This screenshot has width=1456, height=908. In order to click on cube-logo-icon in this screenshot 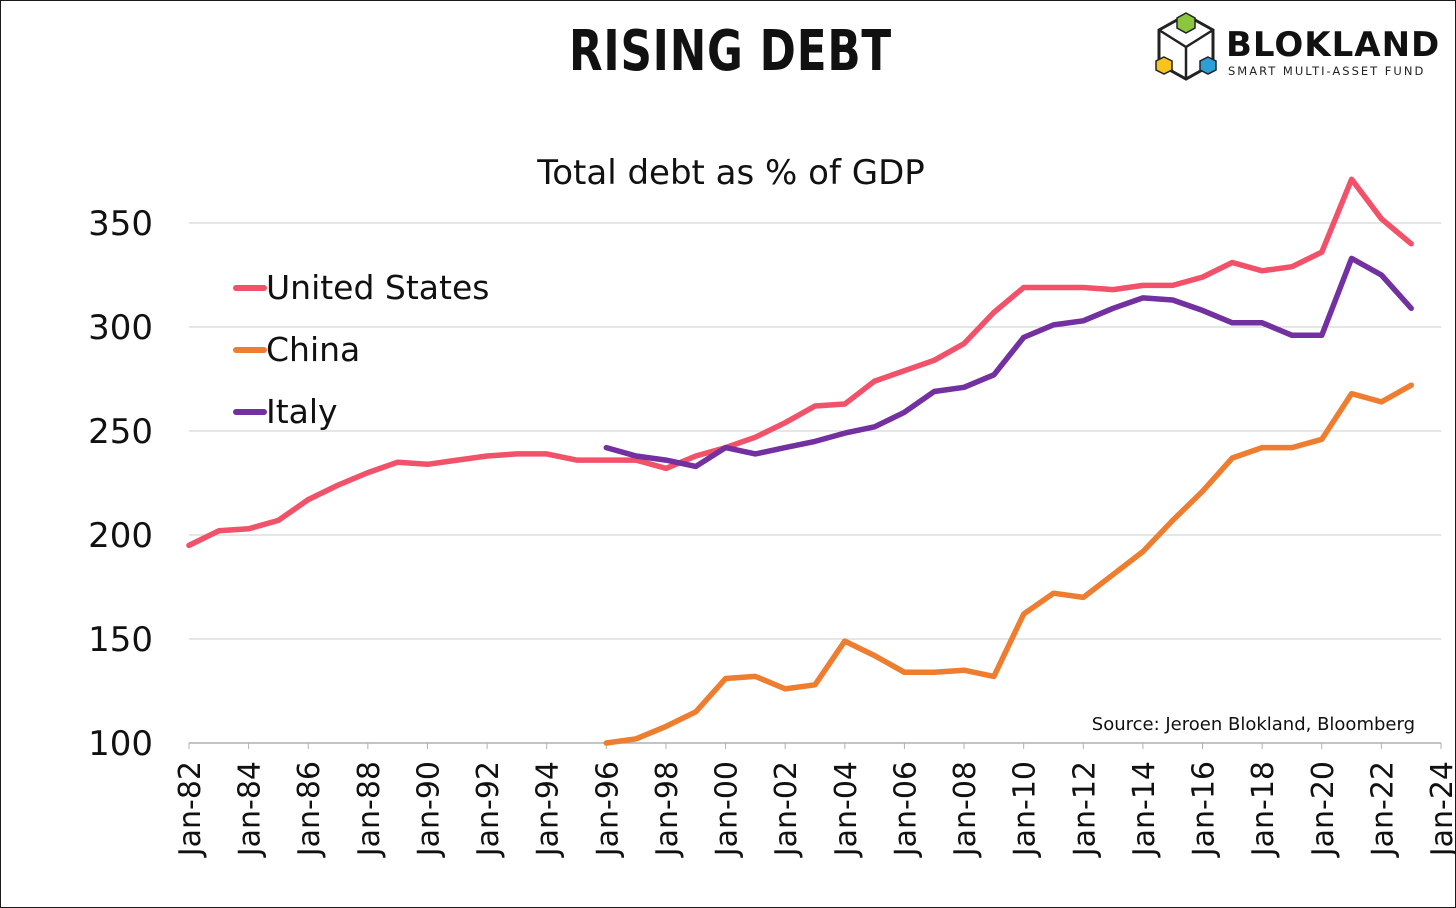, I will do `click(1186, 46)`.